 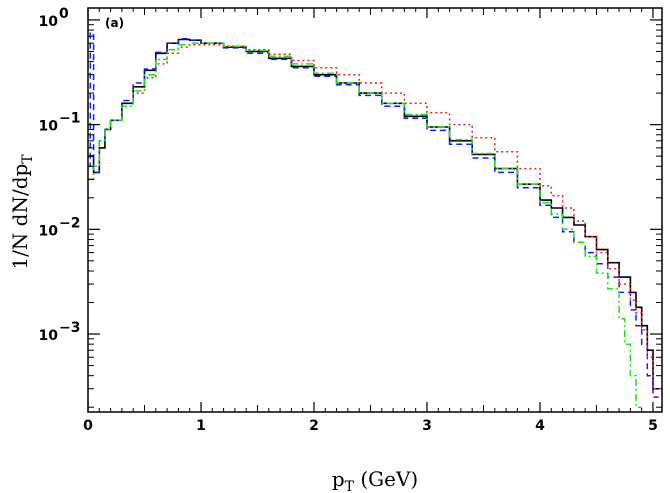 I want to click on y-axis-title: 1/N dN/dpT, so click(x=22, y=212).